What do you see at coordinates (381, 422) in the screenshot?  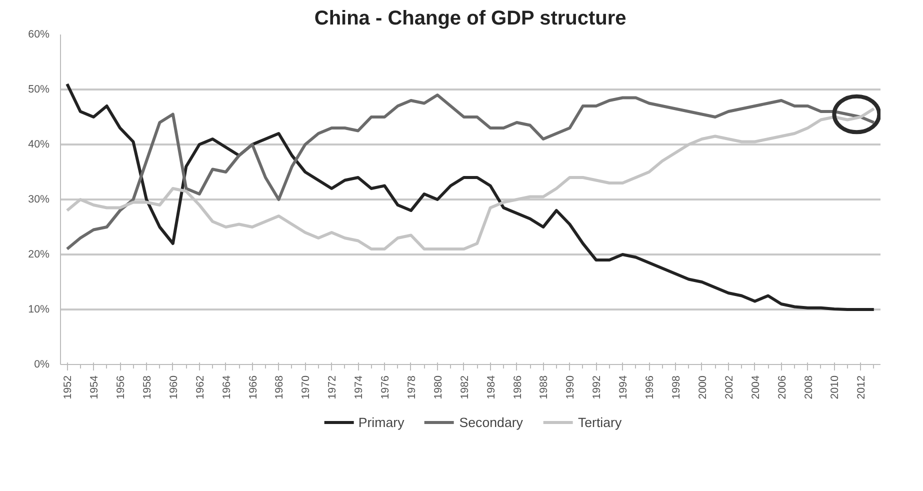 I see `legend-label: Primary` at bounding box center [381, 422].